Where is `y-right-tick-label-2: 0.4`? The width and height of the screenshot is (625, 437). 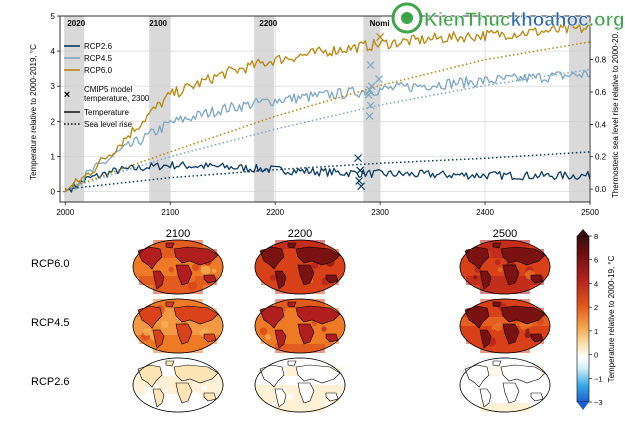 y-right-tick-label-2: 0.4 is located at coordinates (601, 124).